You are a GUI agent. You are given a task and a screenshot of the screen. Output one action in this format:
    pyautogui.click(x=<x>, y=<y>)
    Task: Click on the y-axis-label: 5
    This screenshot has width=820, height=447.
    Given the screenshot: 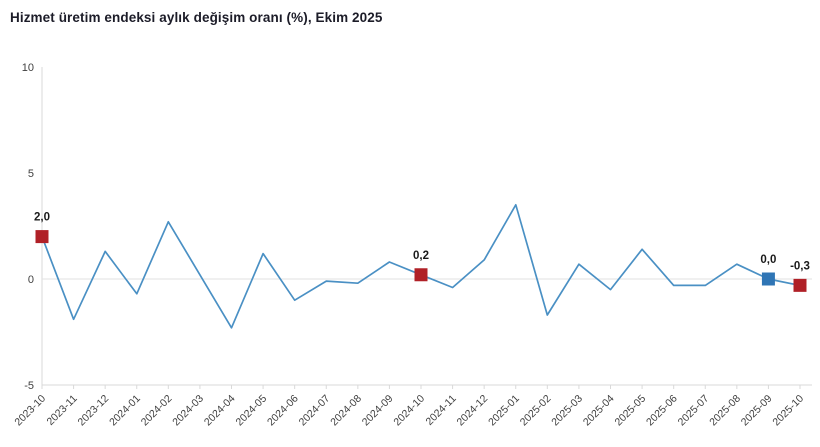 What is the action you would take?
    pyautogui.click(x=31, y=174)
    